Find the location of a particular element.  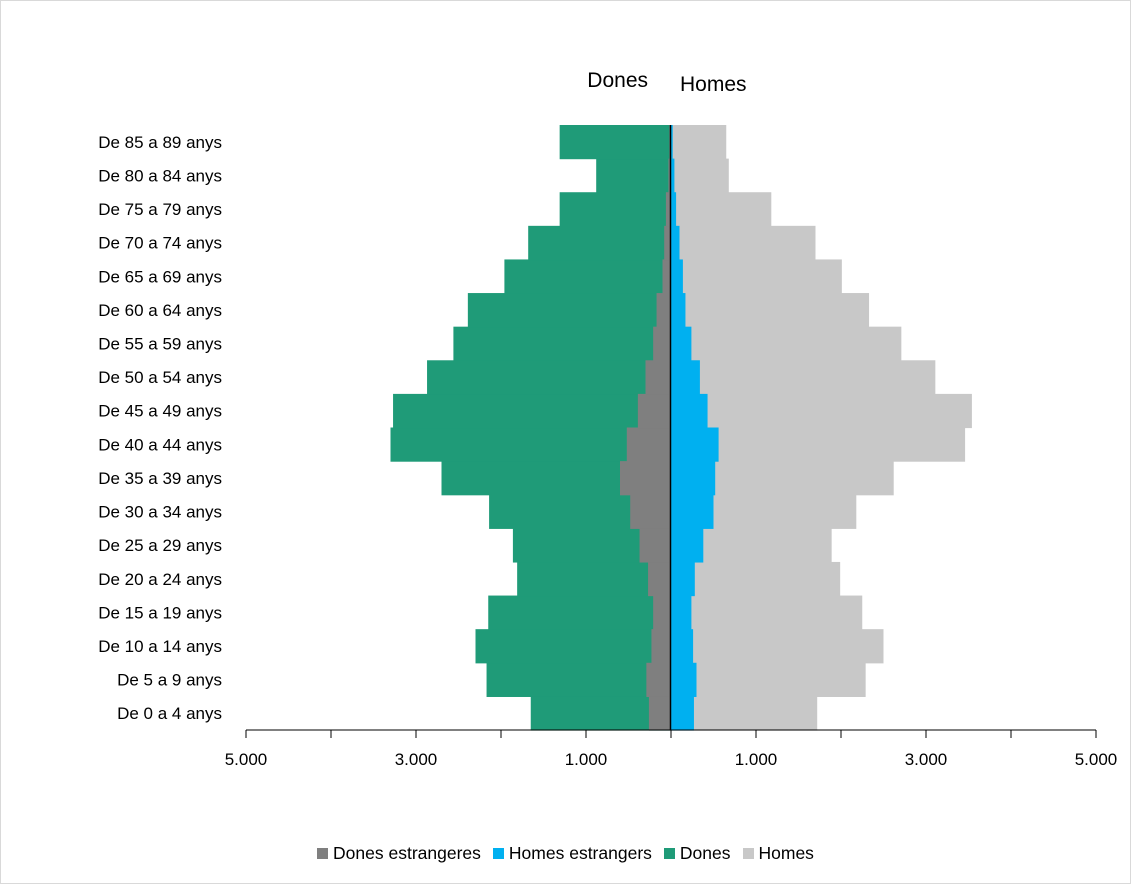

legend-label: Dones estrangeres is located at coordinates (407, 853).